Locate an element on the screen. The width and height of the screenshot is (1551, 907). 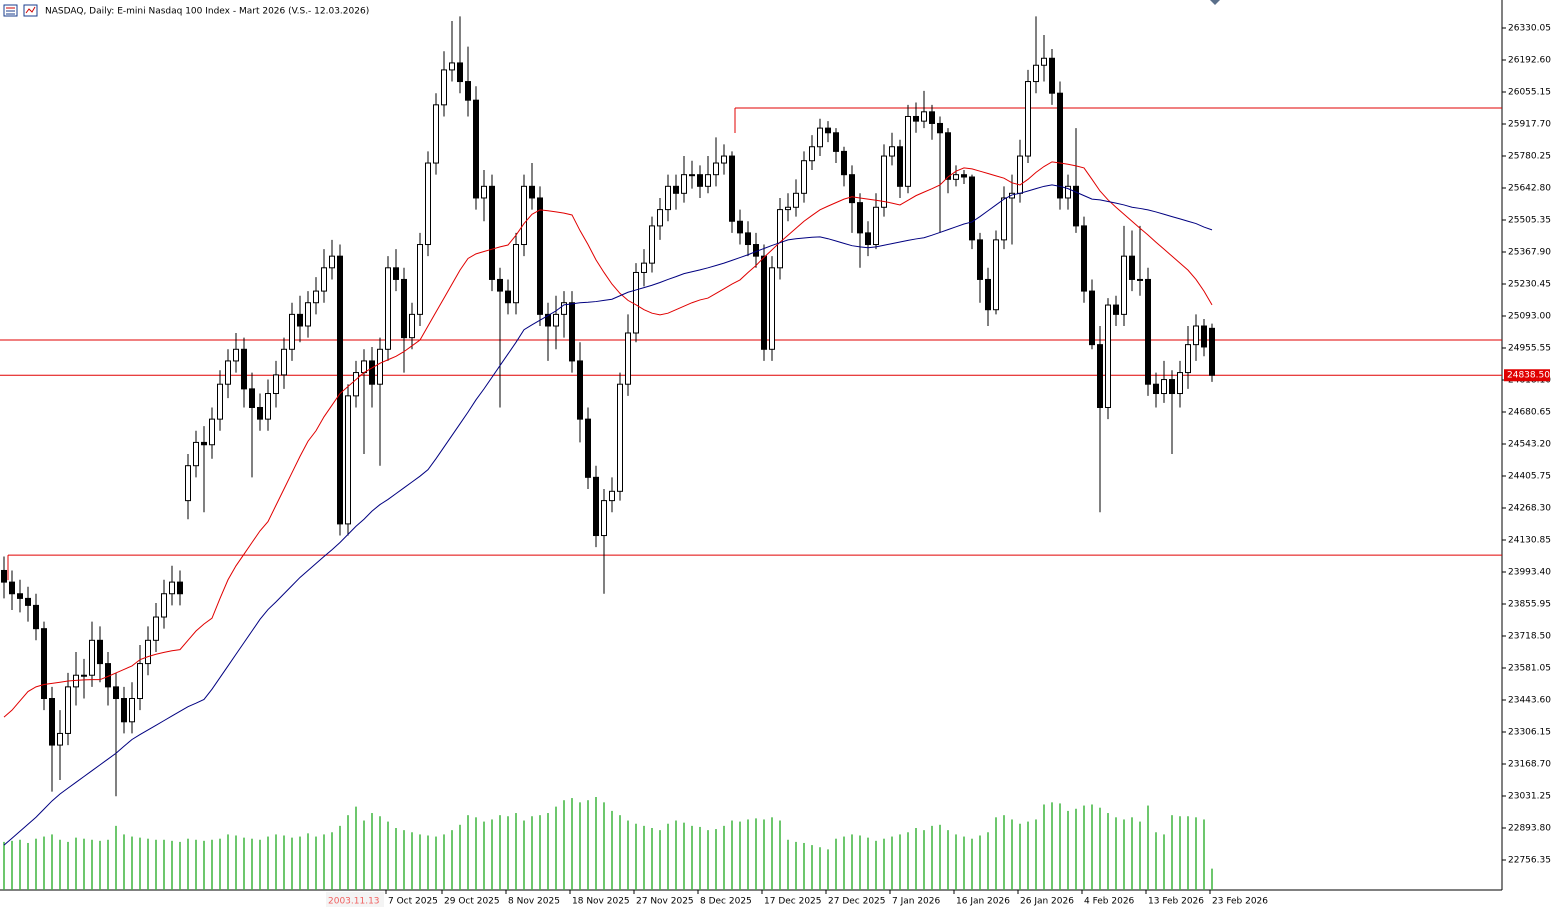
y-tick-label: 26192.60 is located at coordinates (1529, 60).